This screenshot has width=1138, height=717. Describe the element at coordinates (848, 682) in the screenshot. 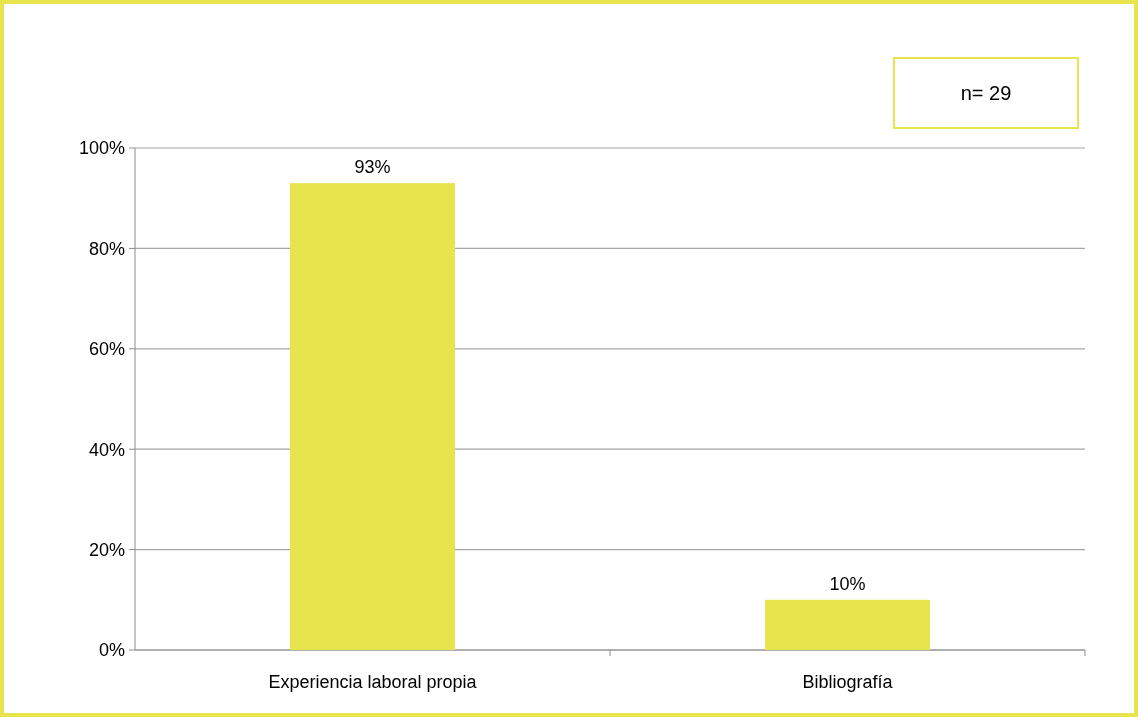

I see `x-tick-label: Bibliografía` at that location.